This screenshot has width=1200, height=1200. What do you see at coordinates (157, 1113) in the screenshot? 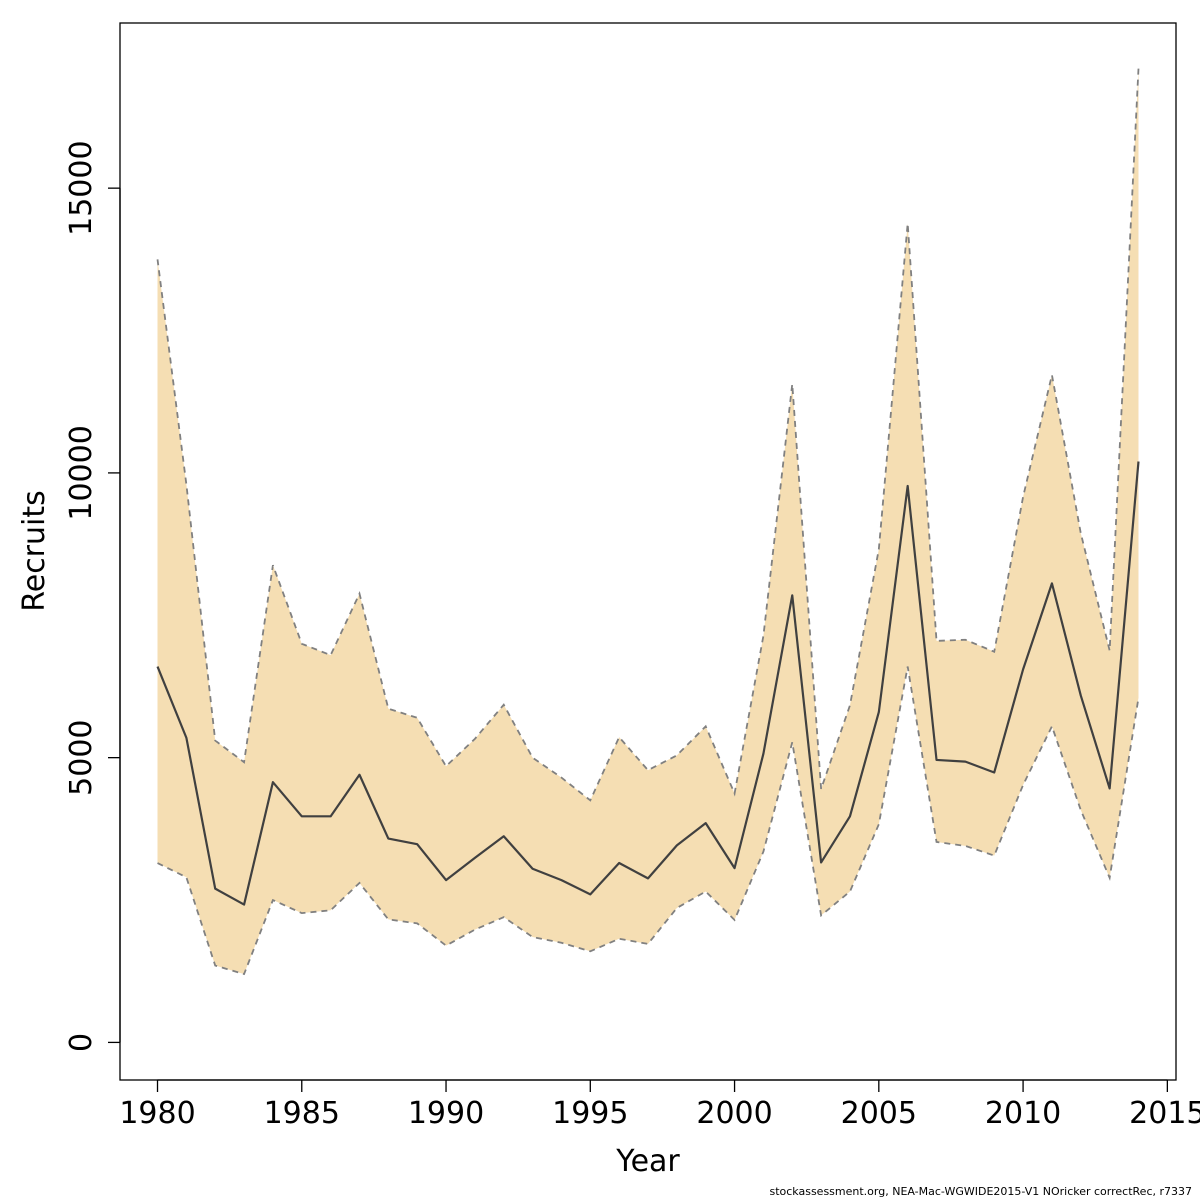
I see `x-tick-label: 1980` at bounding box center [157, 1113].